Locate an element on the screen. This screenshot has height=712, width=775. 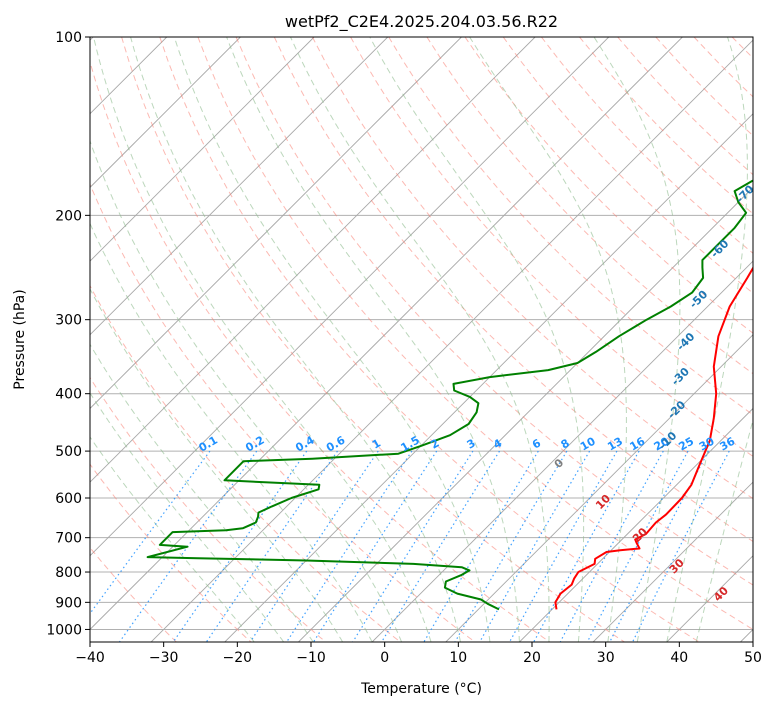
y-tick-label: 1000 is located at coordinates (64, 630).